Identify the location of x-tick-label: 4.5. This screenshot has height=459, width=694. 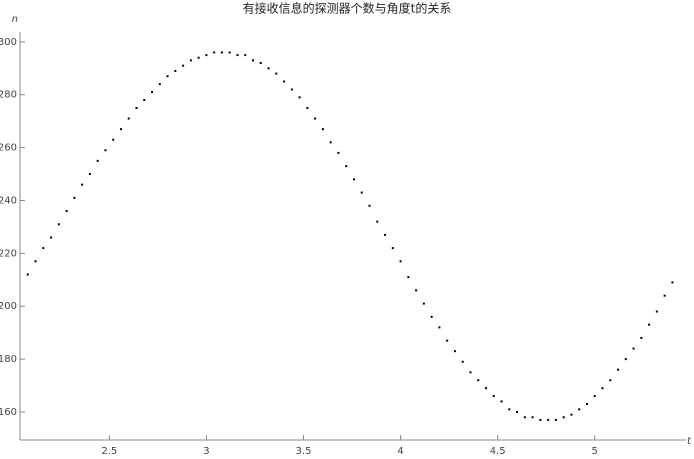
(498, 451).